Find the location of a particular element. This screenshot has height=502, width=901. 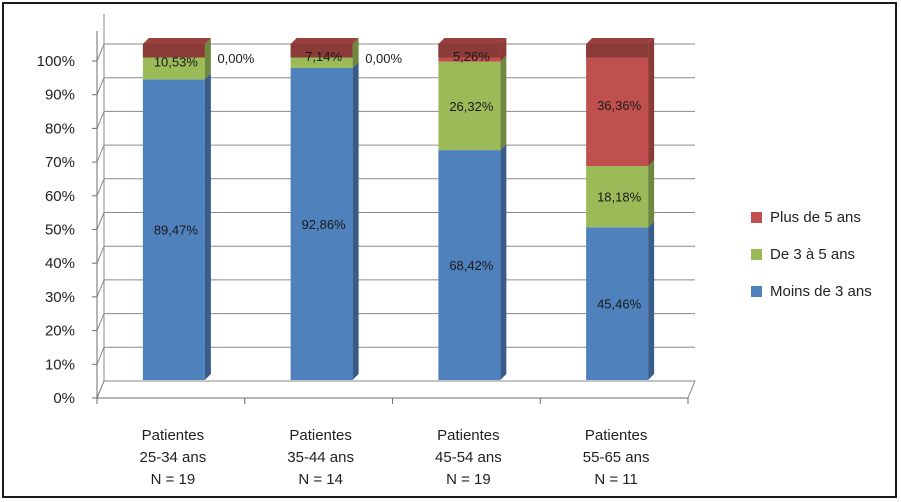

legend-label: Moins de 3 ans is located at coordinates (821, 291).